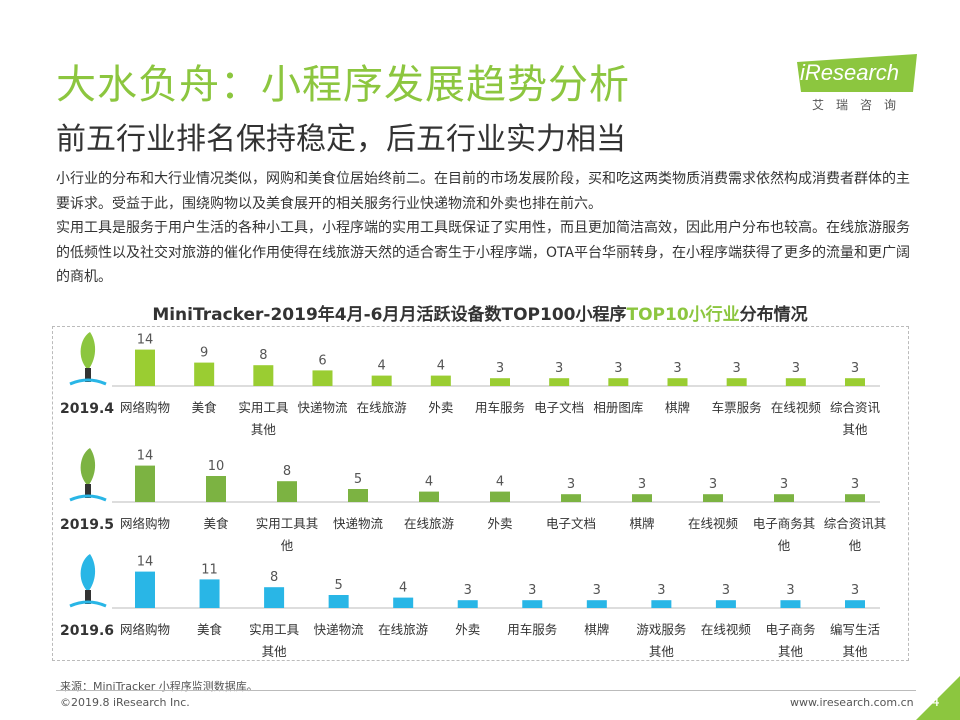 The width and height of the screenshot is (960, 720). What do you see at coordinates (287, 523) in the screenshot?
I see `category-label: 实用工具其` at bounding box center [287, 523].